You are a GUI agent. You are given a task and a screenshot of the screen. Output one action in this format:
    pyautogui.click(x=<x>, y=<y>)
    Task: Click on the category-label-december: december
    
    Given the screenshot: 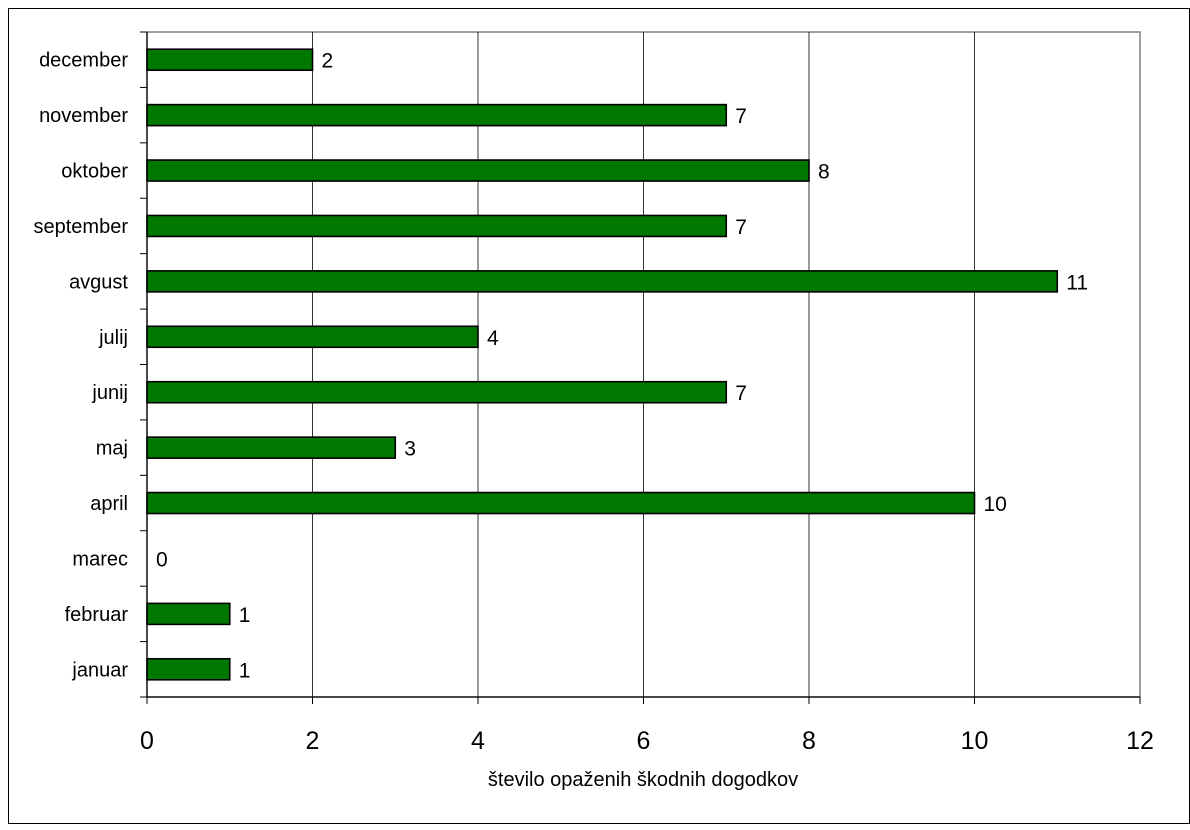 What is the action you would take?
    pyautogui.click(x=83, y=61)
    